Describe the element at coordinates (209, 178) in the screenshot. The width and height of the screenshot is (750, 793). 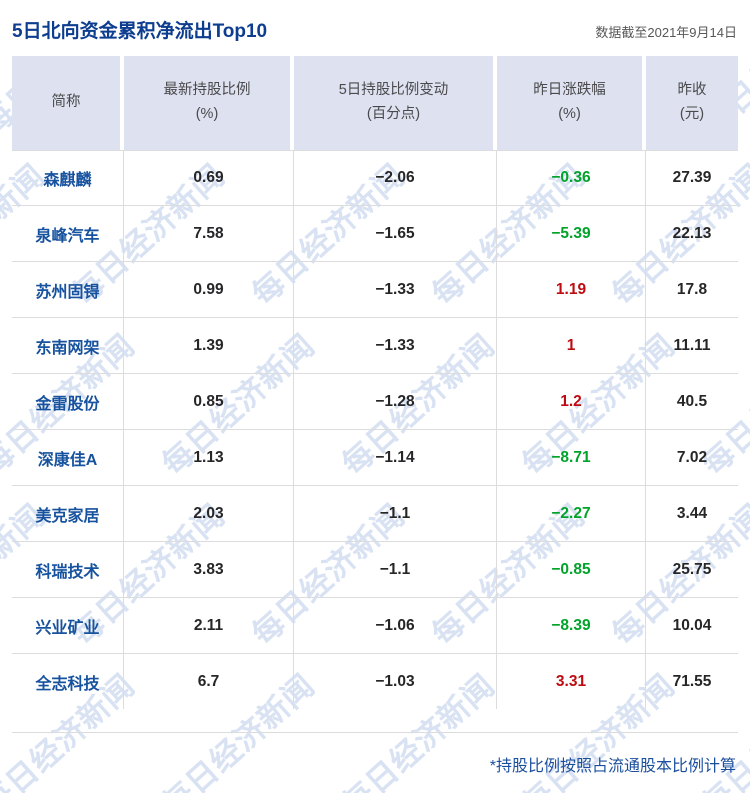
I see `cell-holding-pct: 0.69` at that location.